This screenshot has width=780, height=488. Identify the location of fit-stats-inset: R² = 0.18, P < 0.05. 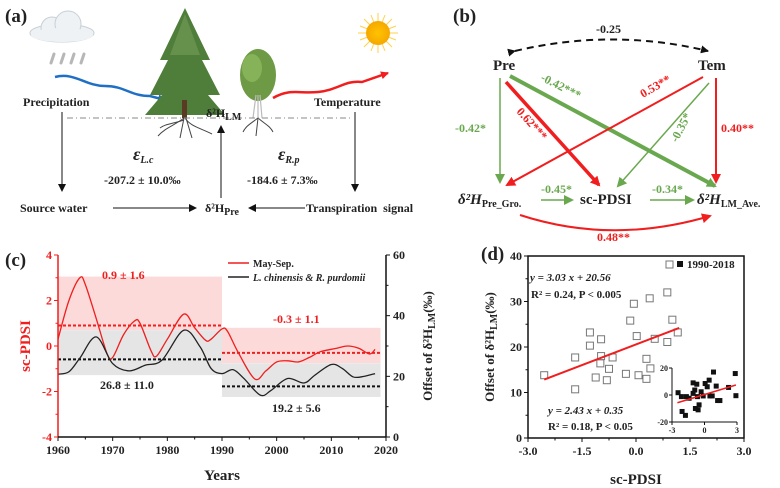
(590, 427).